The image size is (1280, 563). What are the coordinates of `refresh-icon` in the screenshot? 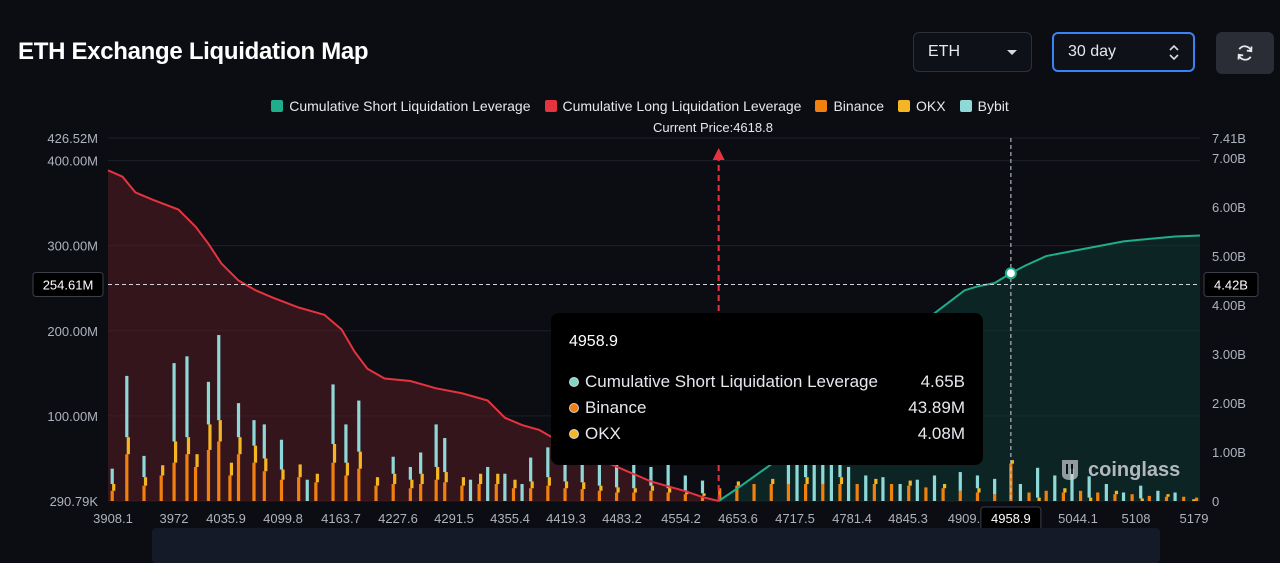 It's located at (1245, 53).